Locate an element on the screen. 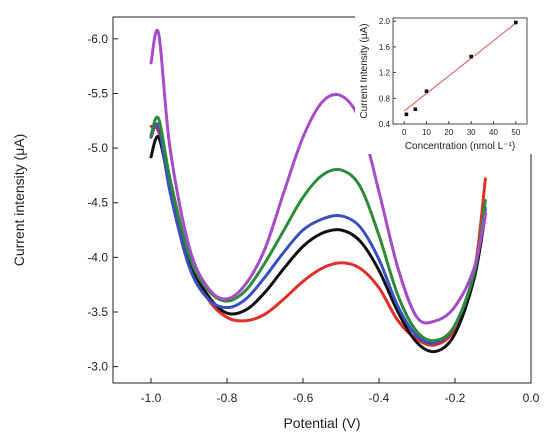  x-tick-label: 0.0 is located at coordinates (531, 398).